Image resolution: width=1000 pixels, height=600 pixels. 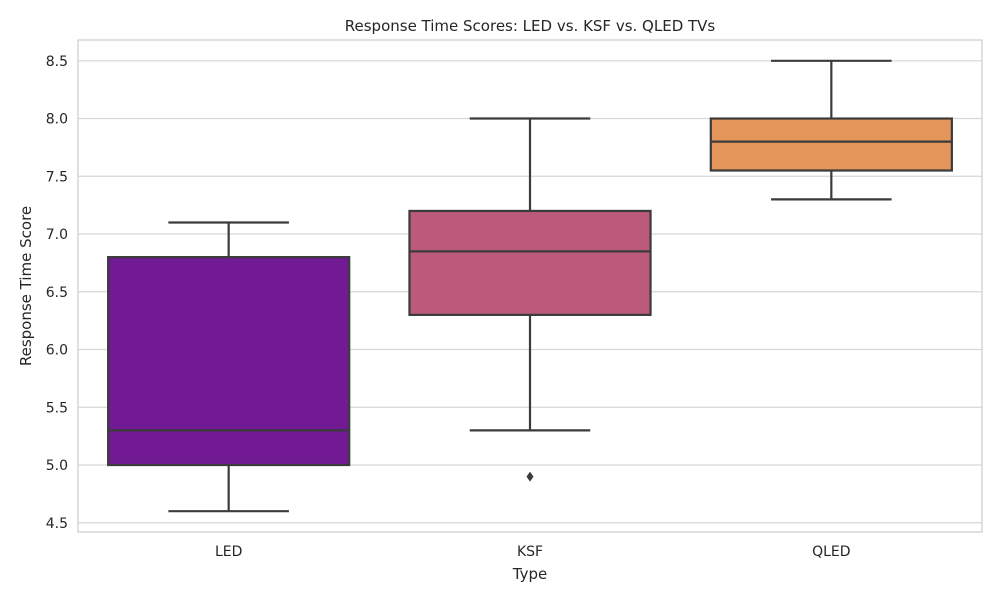 I want to click on x-tick-label: KSF, so click(x=530, y=552).